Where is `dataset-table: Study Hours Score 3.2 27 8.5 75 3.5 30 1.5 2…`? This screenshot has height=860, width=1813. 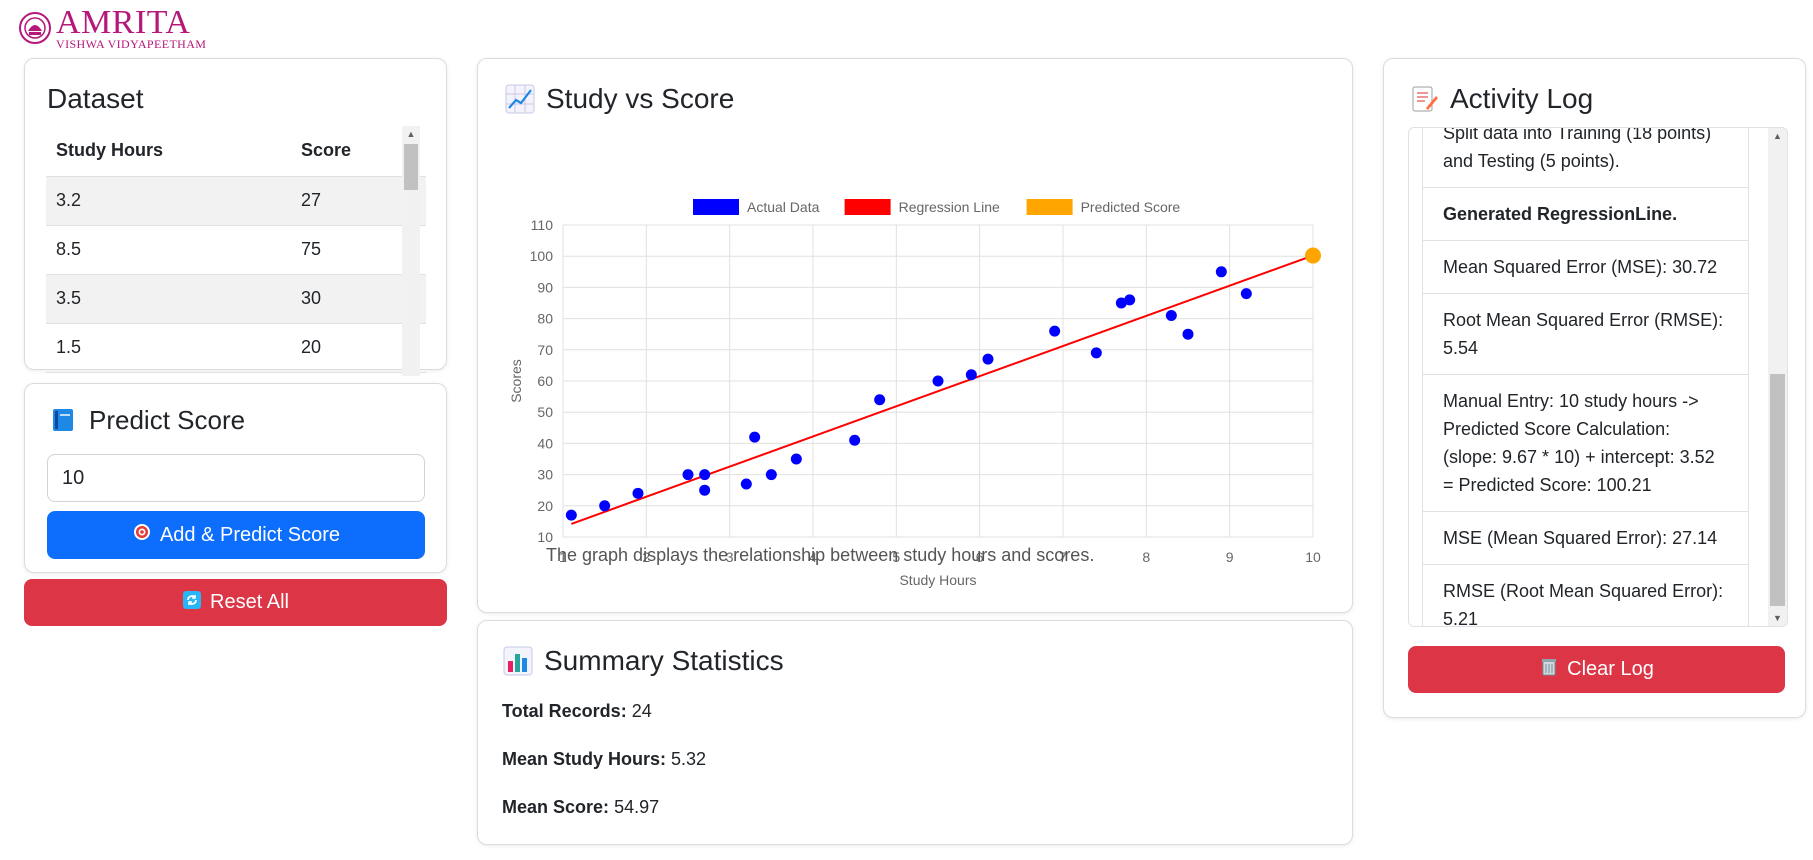
dataset-table: Study Hours Score 3.2 27 8.5 75 3.5 30 1.5 2… is located at coordinates (236, 249).